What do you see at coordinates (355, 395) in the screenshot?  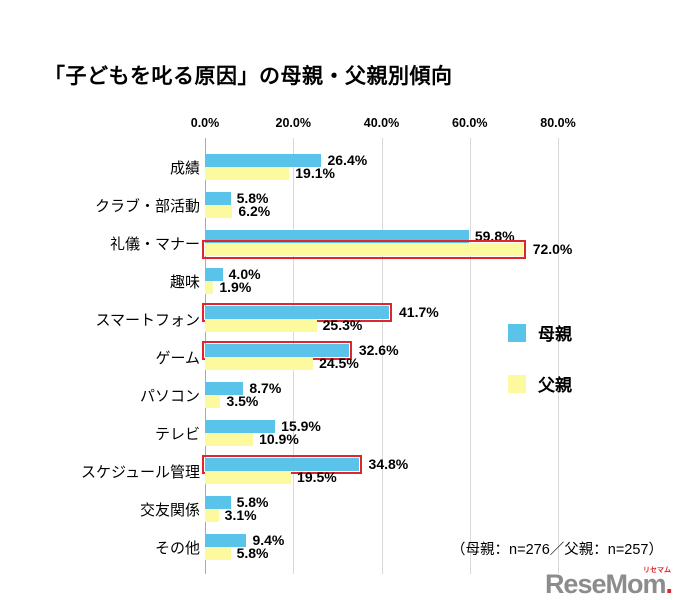 I see `chart-row: パソコン 8.7% 3.5%` at bounding box center [355, 395].